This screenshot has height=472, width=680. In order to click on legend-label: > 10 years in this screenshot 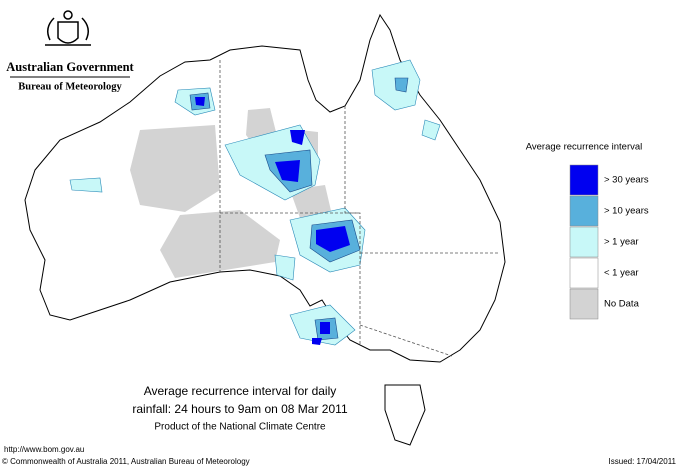, I will do `click(626, 211)`.